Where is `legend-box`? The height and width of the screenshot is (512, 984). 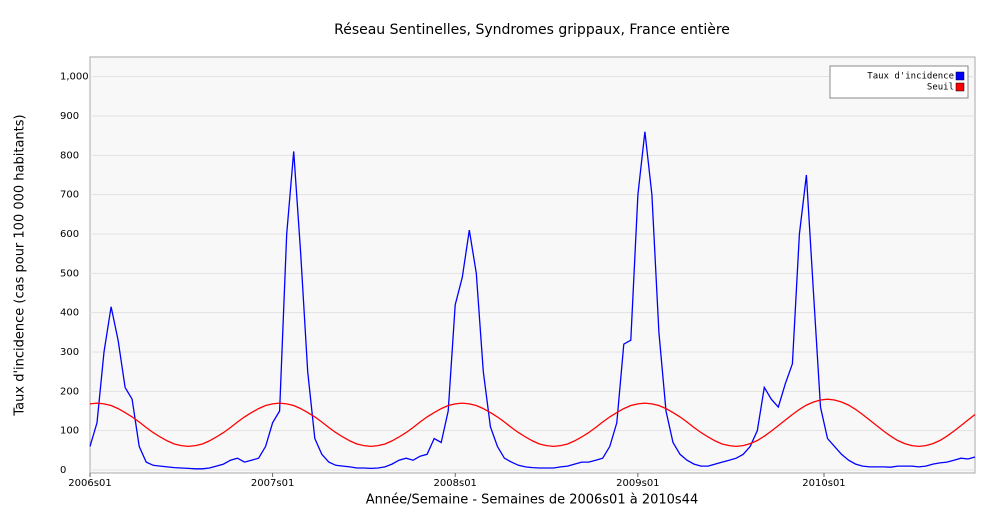
legend-box is located at coordinates (899, 82).